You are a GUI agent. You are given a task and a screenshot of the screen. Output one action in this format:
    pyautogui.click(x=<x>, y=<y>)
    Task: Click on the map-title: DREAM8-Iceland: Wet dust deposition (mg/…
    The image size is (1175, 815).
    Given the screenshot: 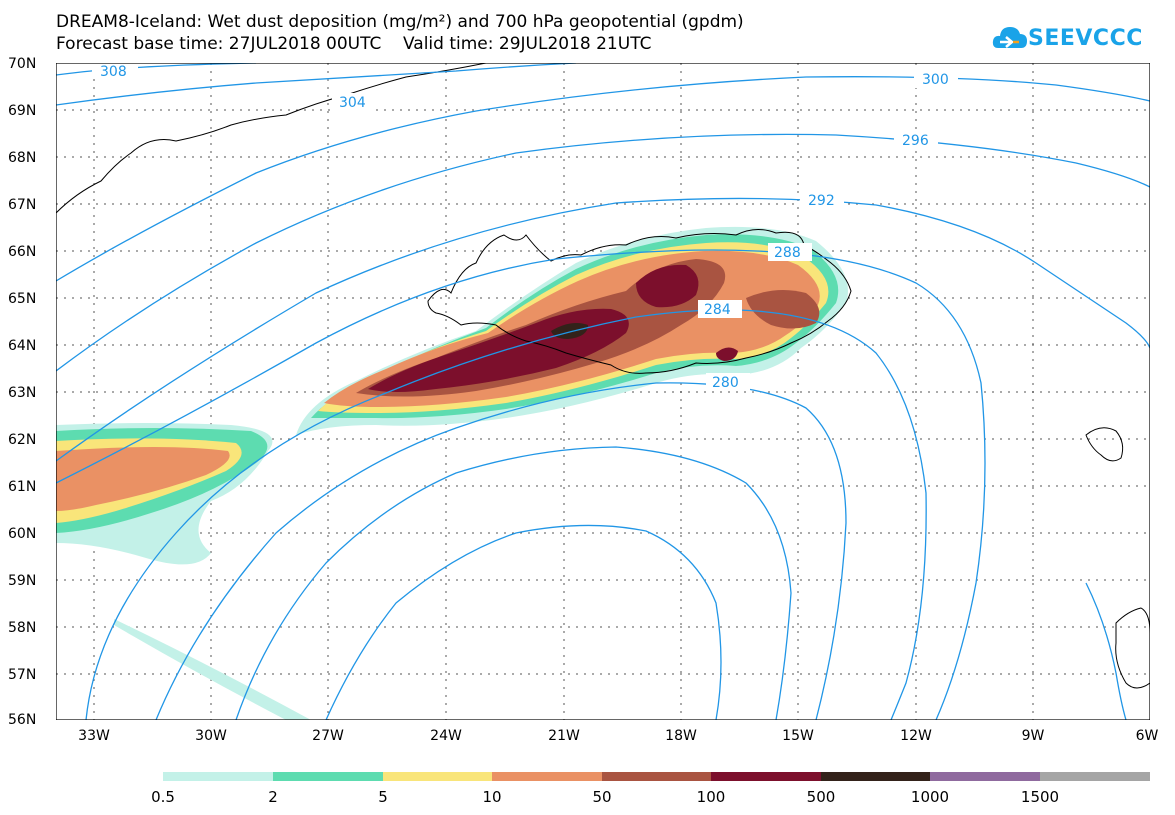 What is the action you would take?
    pyautogui.click(x=400, y=22)
    